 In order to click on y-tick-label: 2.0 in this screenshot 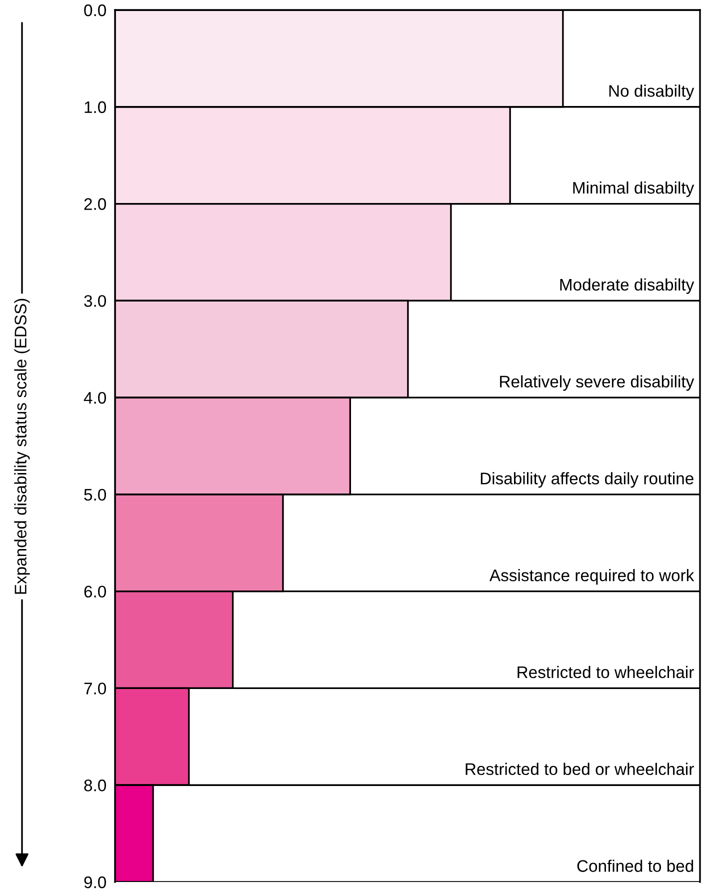, I will do `click(95, 204)`.